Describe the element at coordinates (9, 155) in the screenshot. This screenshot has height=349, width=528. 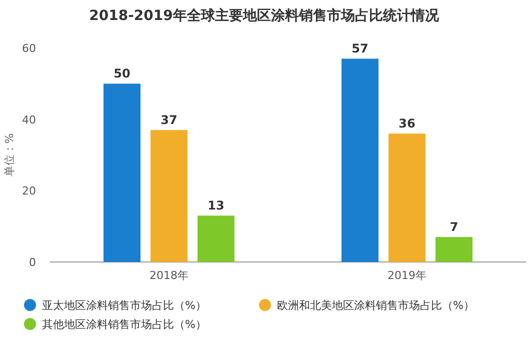
I see `y-axis-title: 单位：%` at that location.